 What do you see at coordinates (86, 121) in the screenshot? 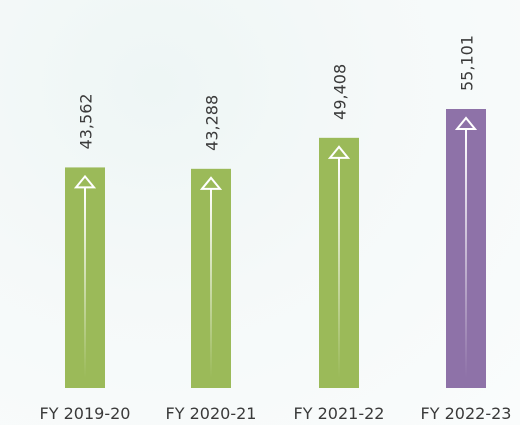
I see `value-label: 43,562` at bounding box center [86, 121].